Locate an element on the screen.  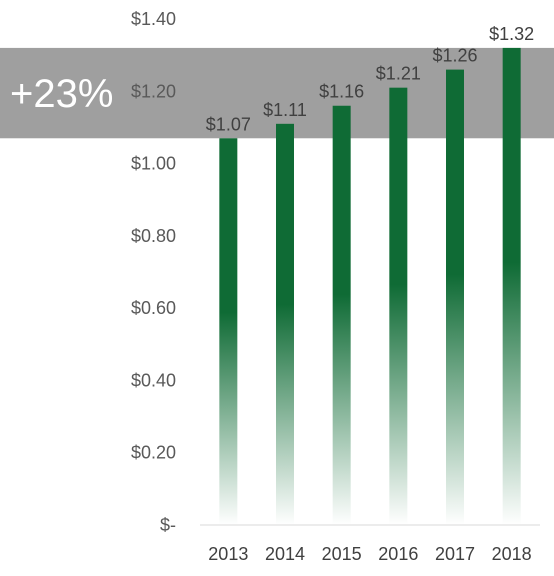
y-tick-label: $1.20 is located at coordinates (153, 91).